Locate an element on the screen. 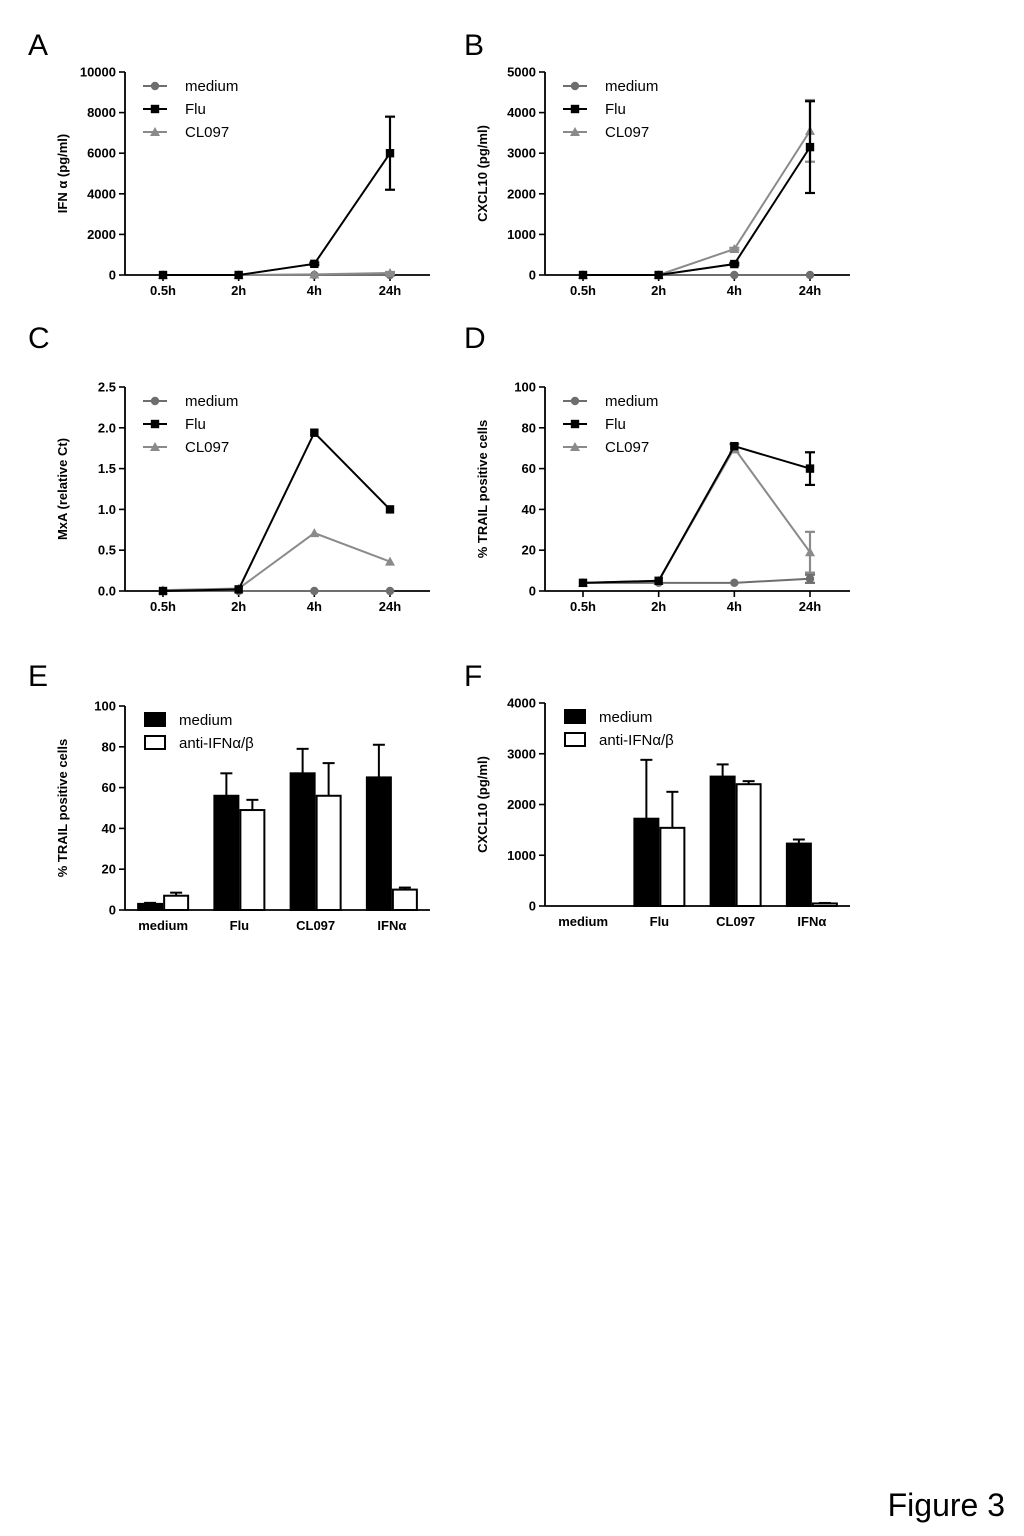 This screenshot has height=1536, width=1024. panel-d-ytick-label: 0 is located at coordinates (532, 591).